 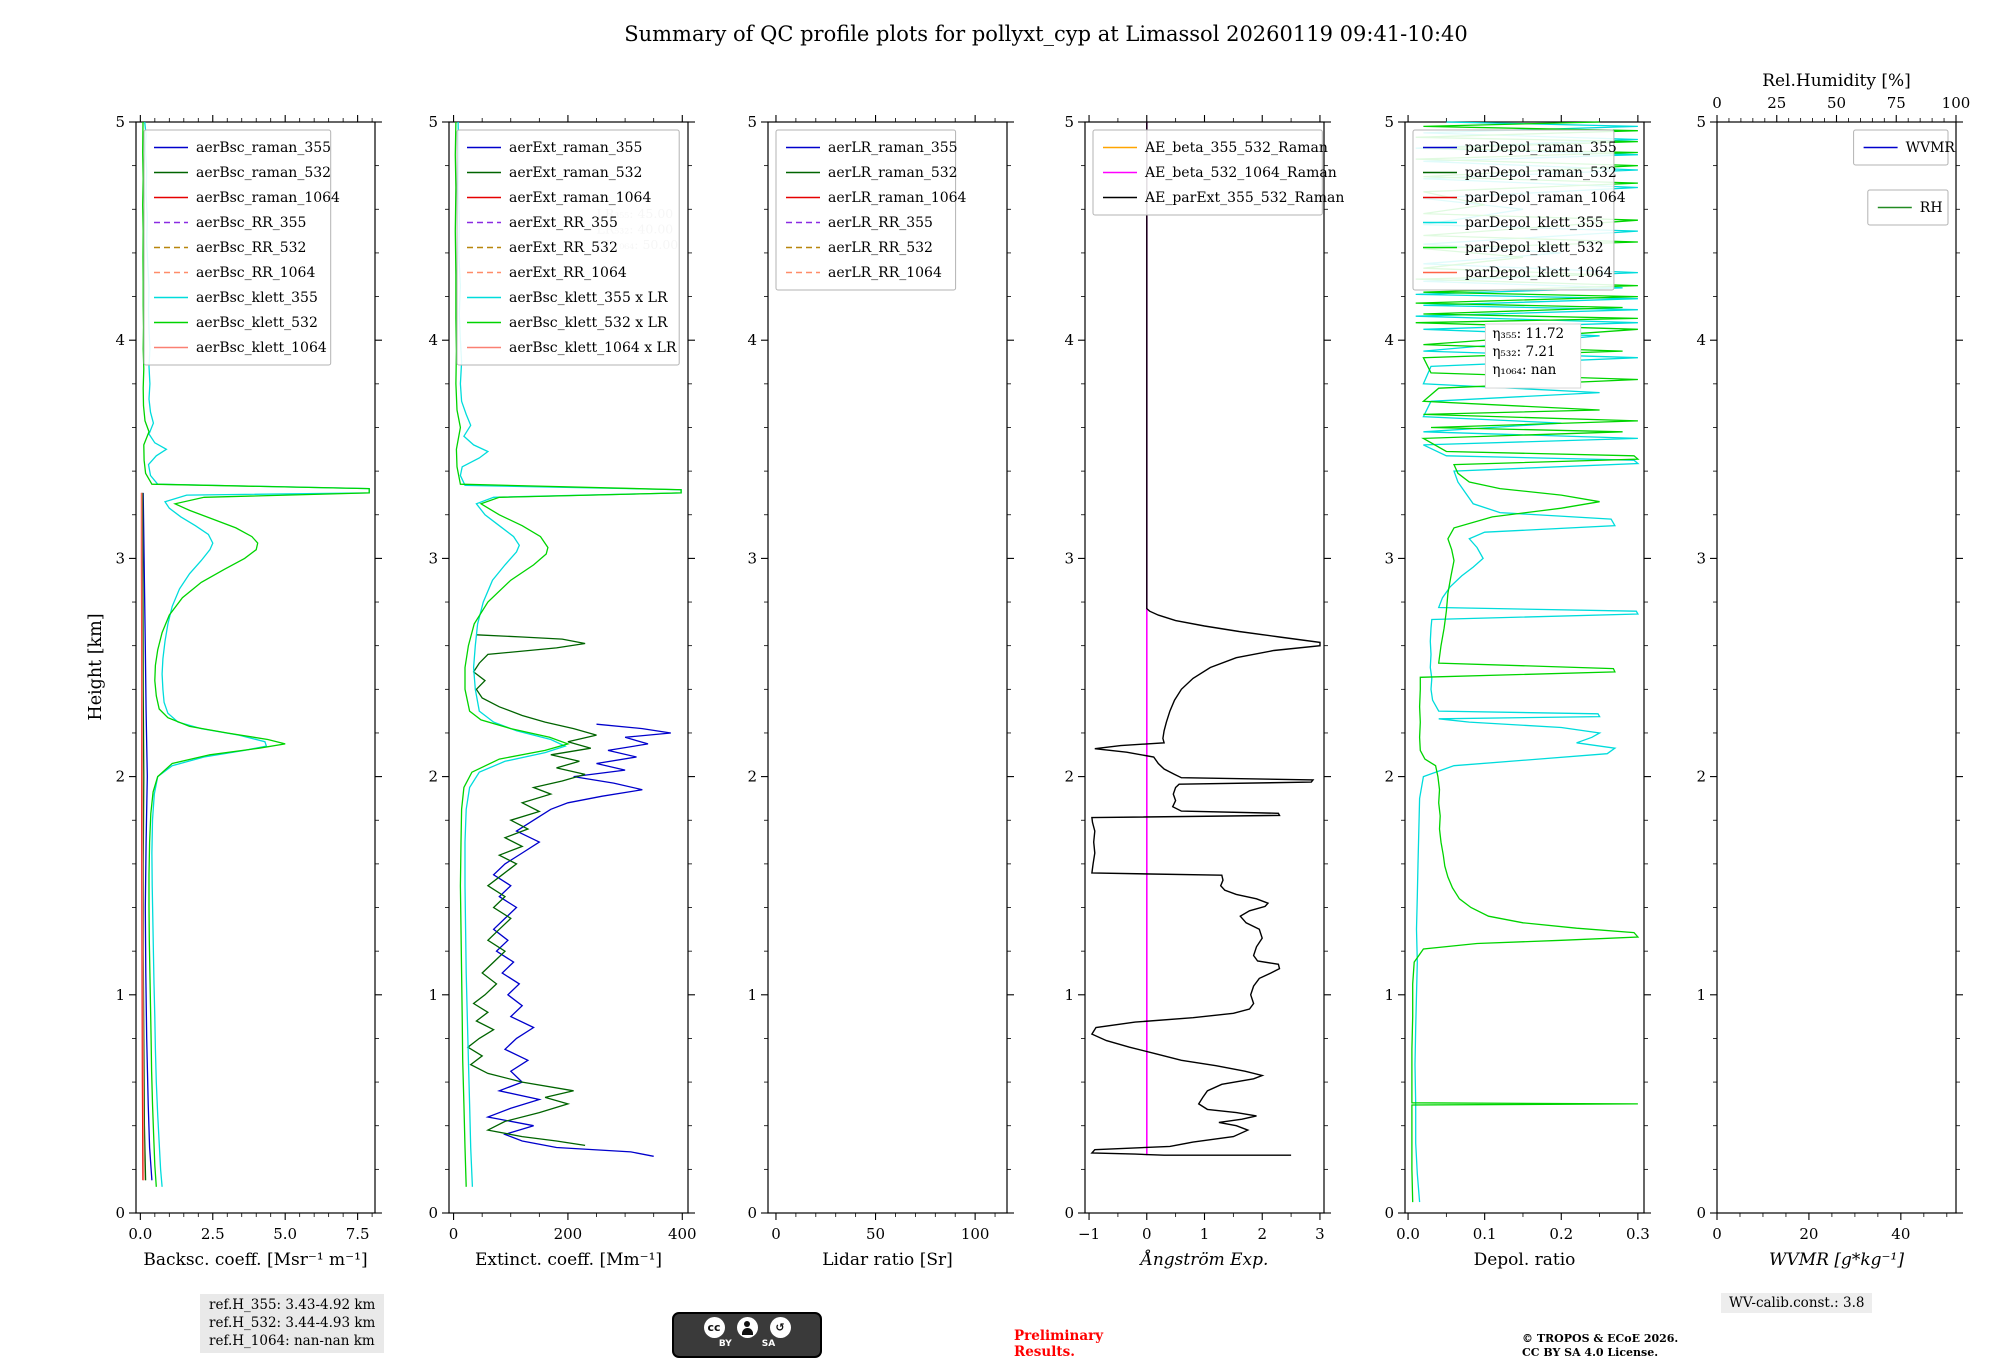 What do you see at coordinates (1808, 1234) in the screenshot?
I see `svg-text: 20` at bounding box center [1808, 1234].